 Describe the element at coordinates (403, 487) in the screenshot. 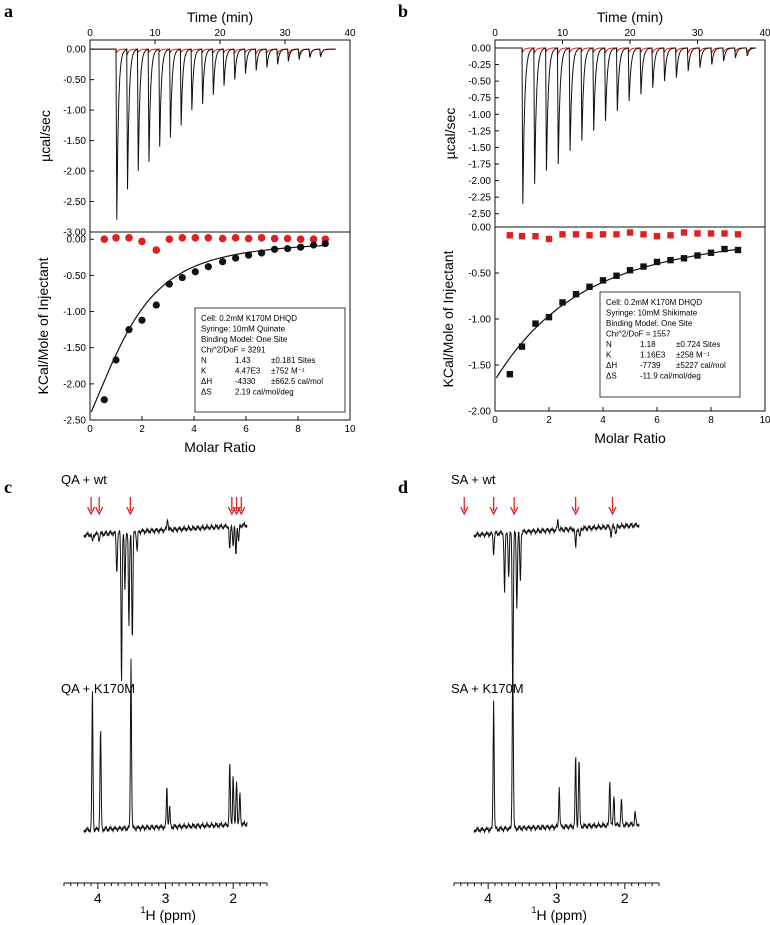

I see `panel-label-d: d` at that location.